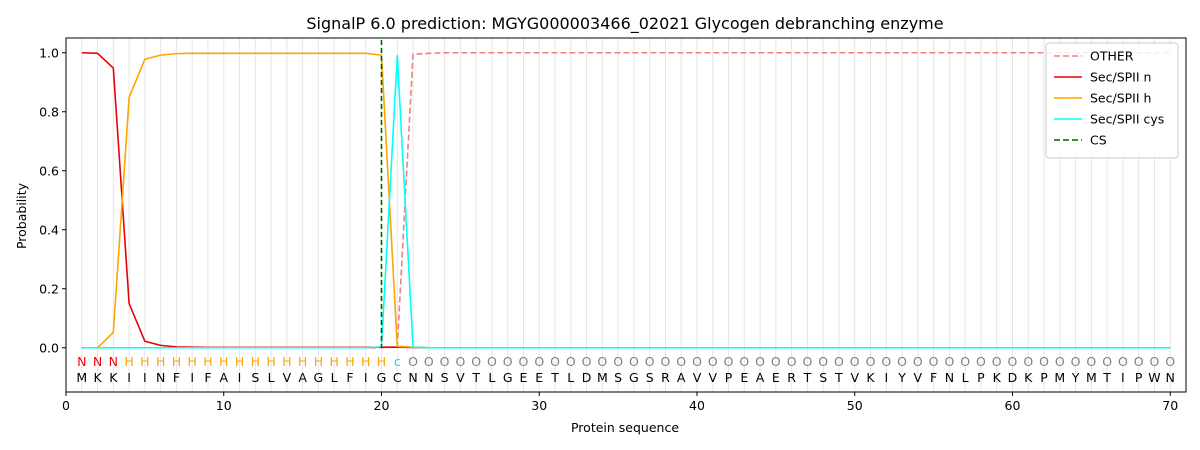 The height and width of the screenshot is (450, 1200). What do you see at coordinates (49, 52) in the screenshot?
I see `y-tick-label: 1.0` at bounding box center [49, 52].